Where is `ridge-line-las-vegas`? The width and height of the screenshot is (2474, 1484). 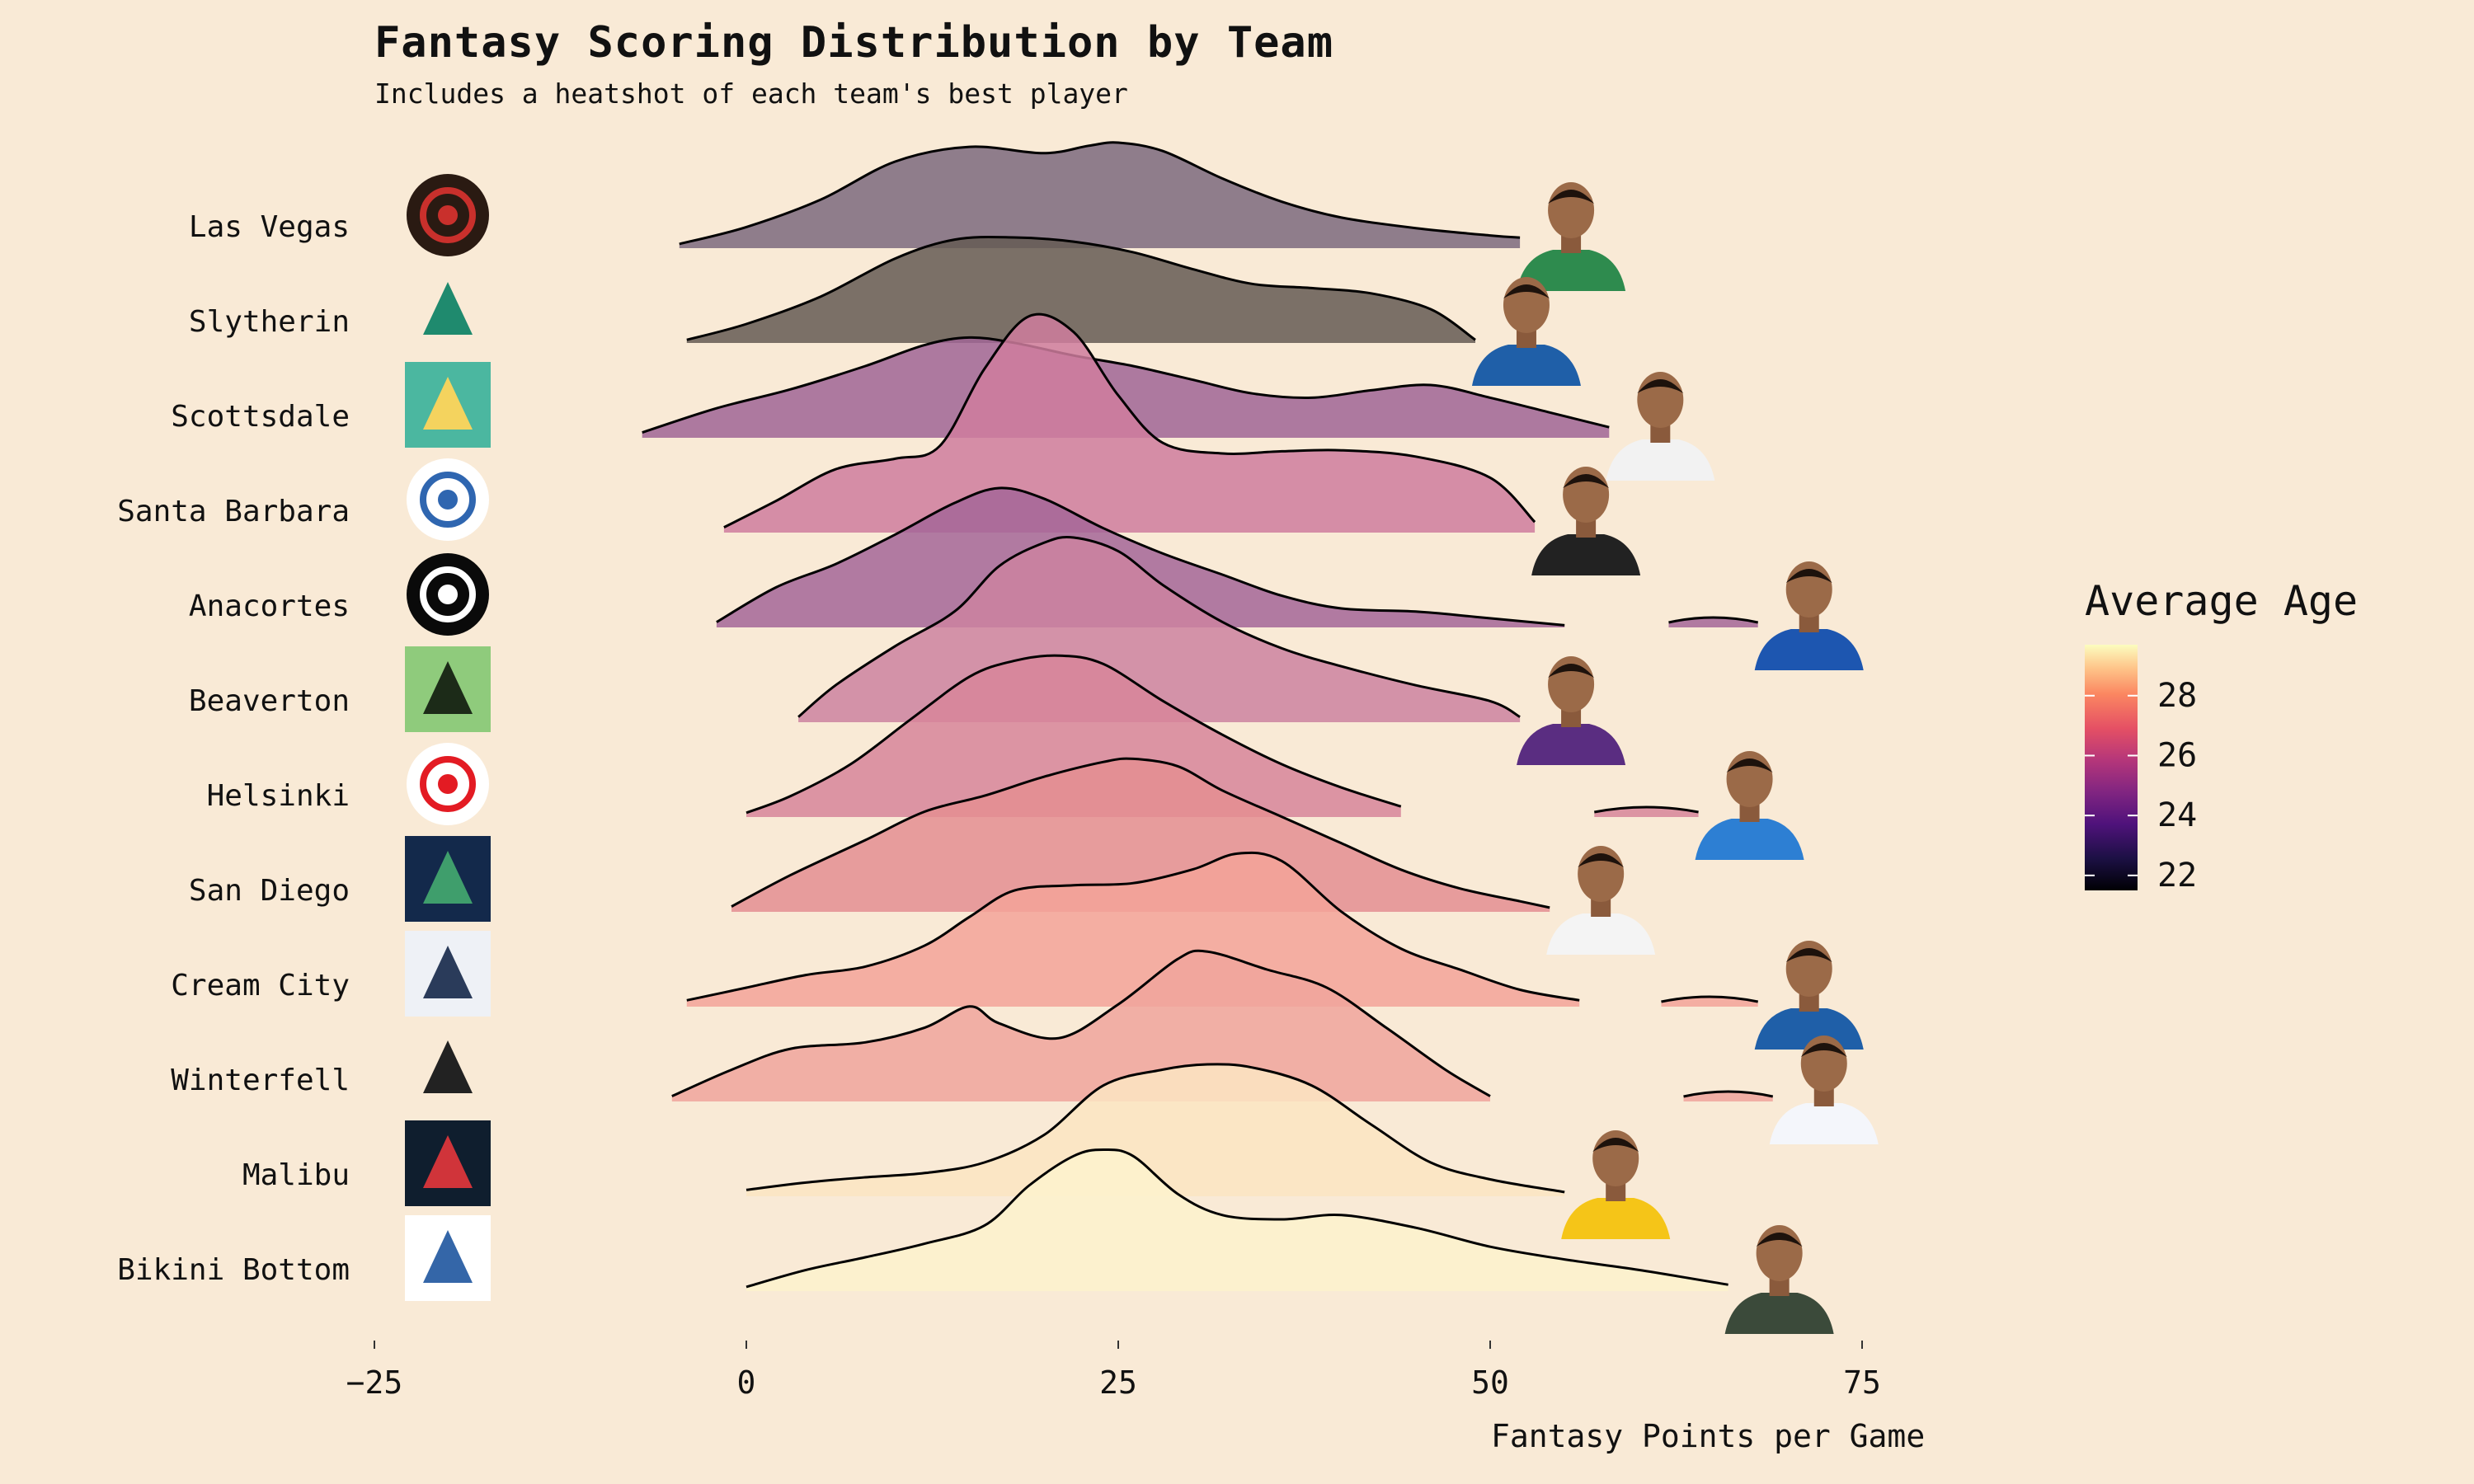 ridge-line-las-vegas is located at coordinates (1100, 193).